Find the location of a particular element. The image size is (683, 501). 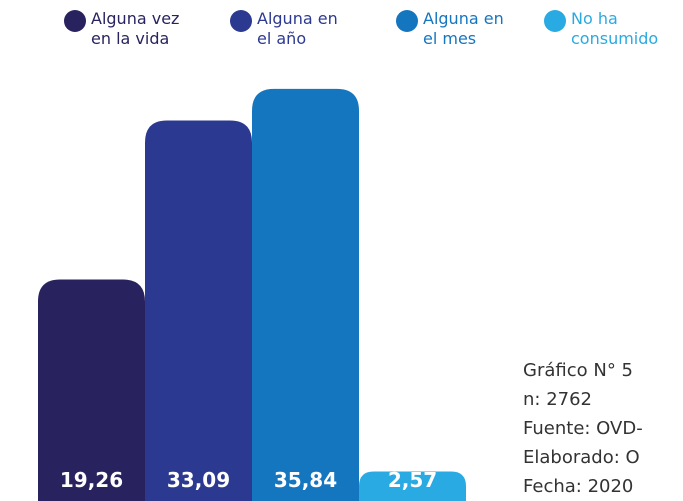

annotation: Gráfico N° 5 is located at coordinates (578, 370).